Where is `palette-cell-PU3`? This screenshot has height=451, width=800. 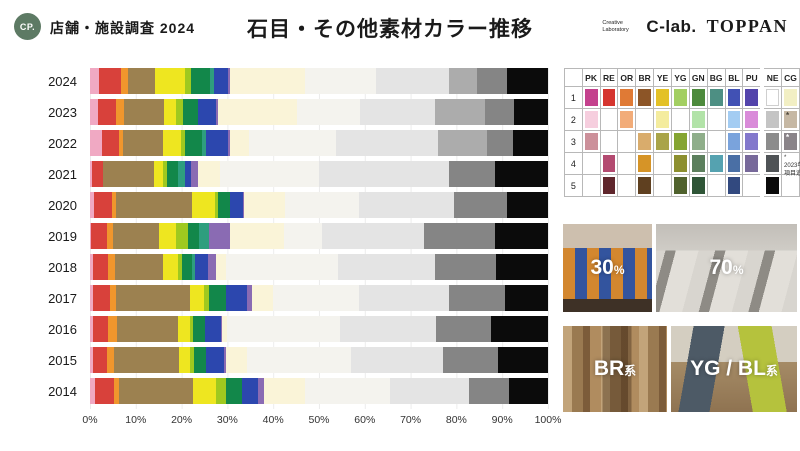 palette-cell-PU3 is located at coordinates (752, 141).